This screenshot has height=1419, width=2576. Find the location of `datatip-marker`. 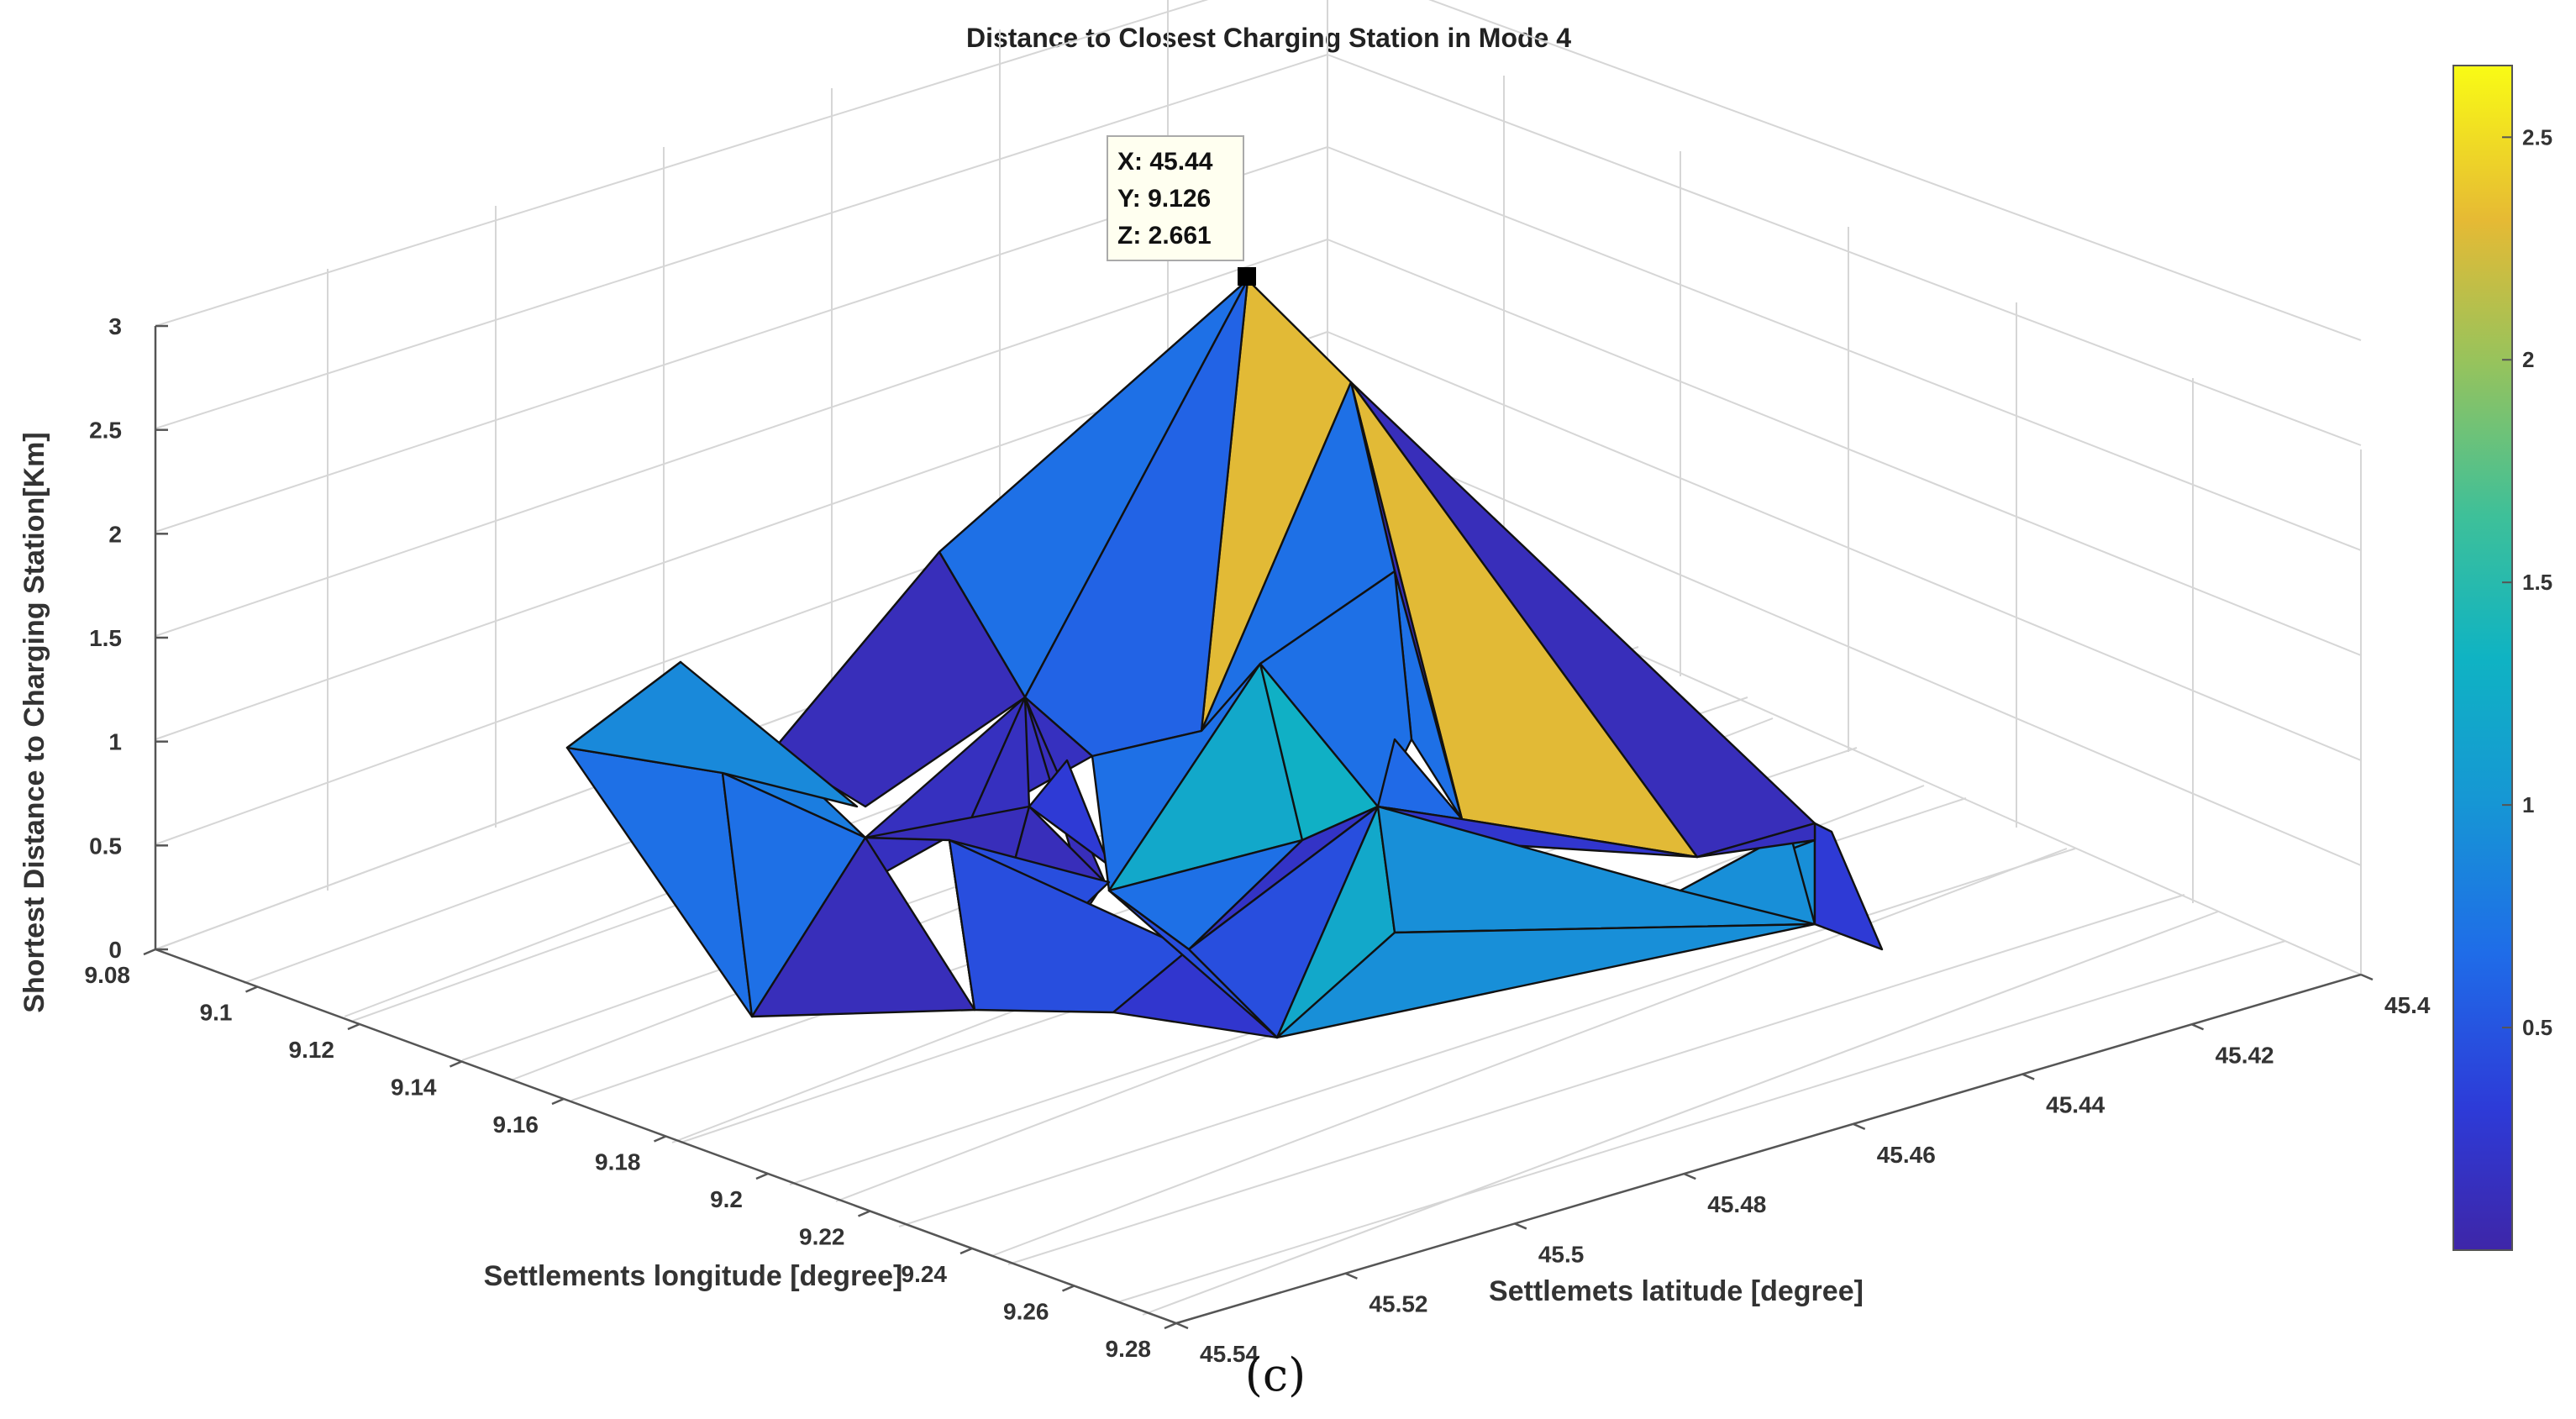

datatip-marker is located at coordinates (1247, 276).